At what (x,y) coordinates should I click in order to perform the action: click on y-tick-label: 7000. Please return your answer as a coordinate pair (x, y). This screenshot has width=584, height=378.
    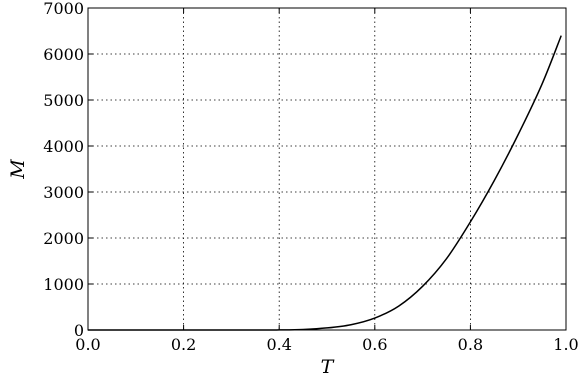
    Looking at the image, I should click on (63, 9).